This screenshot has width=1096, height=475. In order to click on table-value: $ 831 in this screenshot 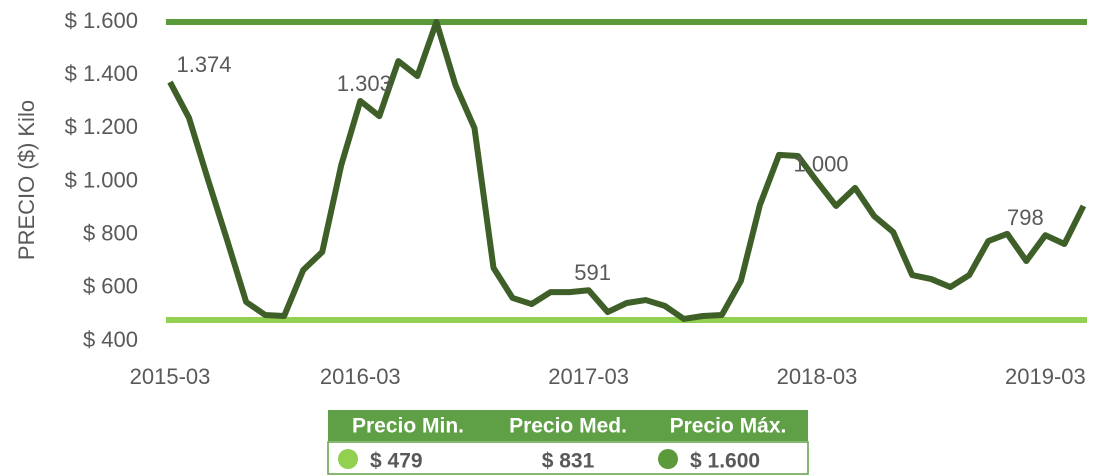, I will do `click(568, 461)`.